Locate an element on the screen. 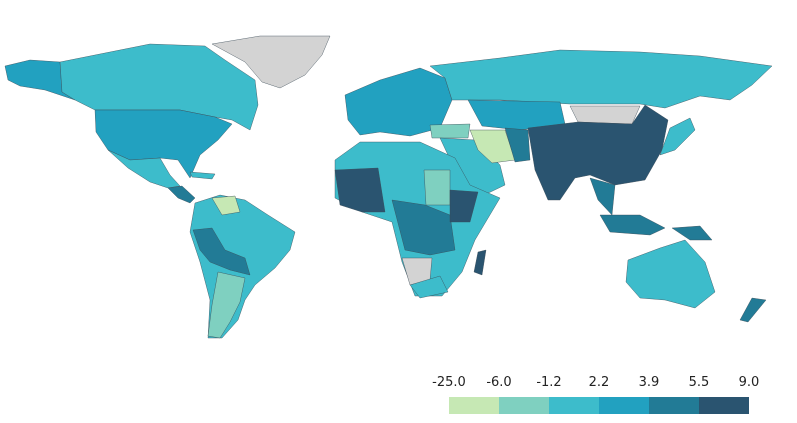 Image resolution: width=797 pixels, height=423 pixels. legend-label: -25.0 is located at coordinates (449, 382).